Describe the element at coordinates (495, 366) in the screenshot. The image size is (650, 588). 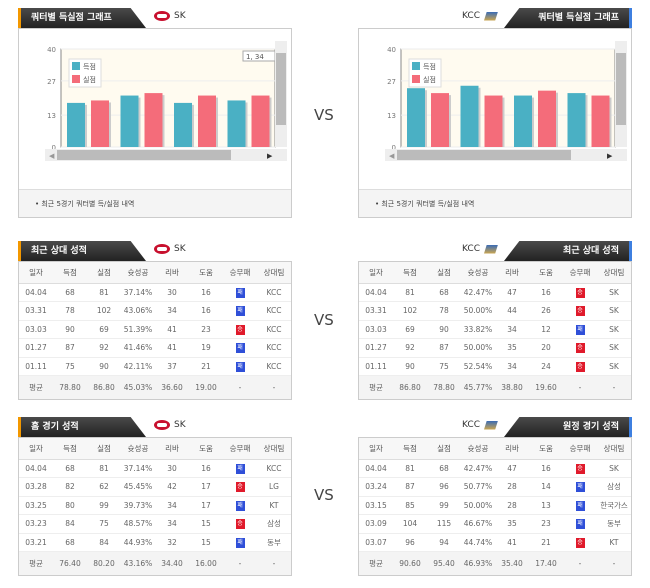
I see `table-row: 01.11 90 75 52.54% 34 24 승 SK` at that location.